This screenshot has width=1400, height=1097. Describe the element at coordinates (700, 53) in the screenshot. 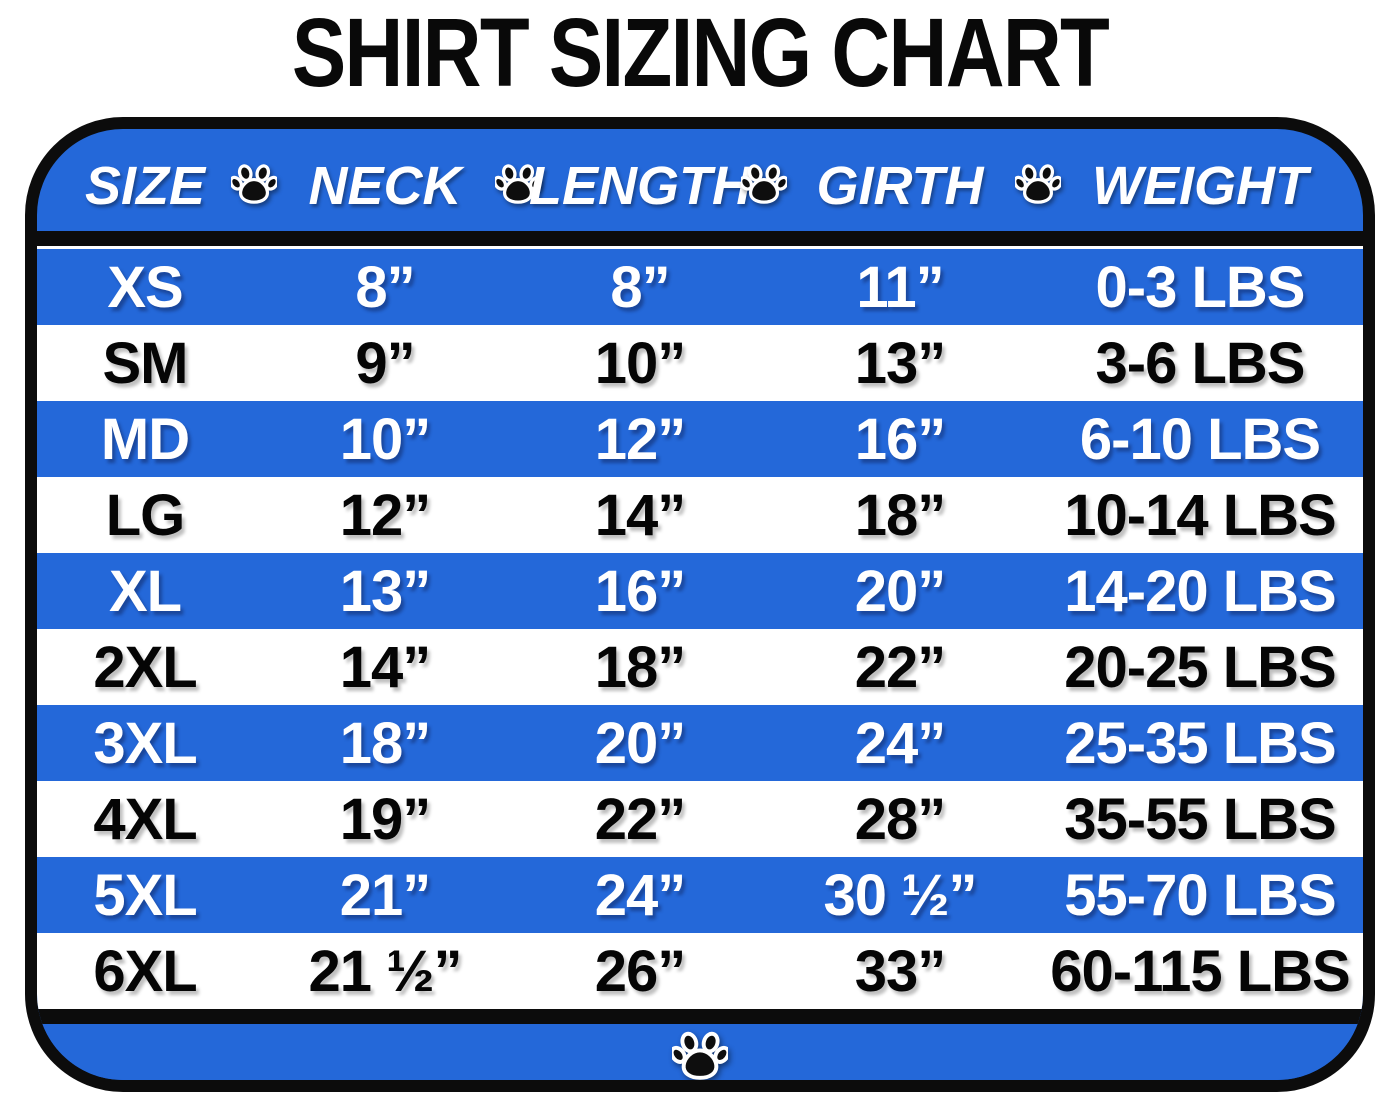

I see `page-title: SHIRT SIZING CHART` at that location.